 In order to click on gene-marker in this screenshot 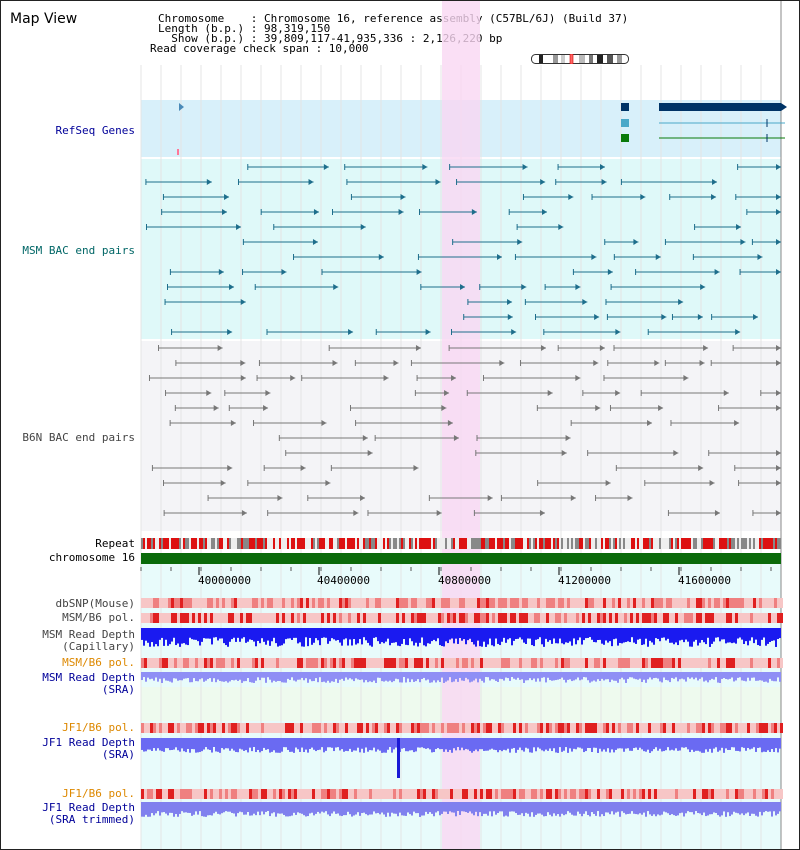, I will do `click(181, 107)`.